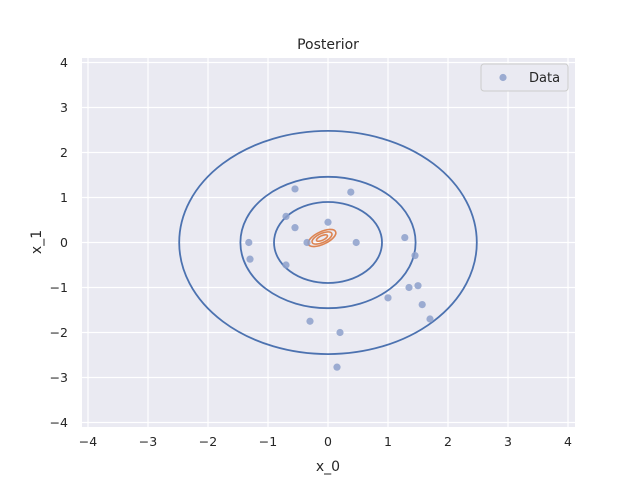  I want to click on y-axis-label: x_1, so click(37, 242).